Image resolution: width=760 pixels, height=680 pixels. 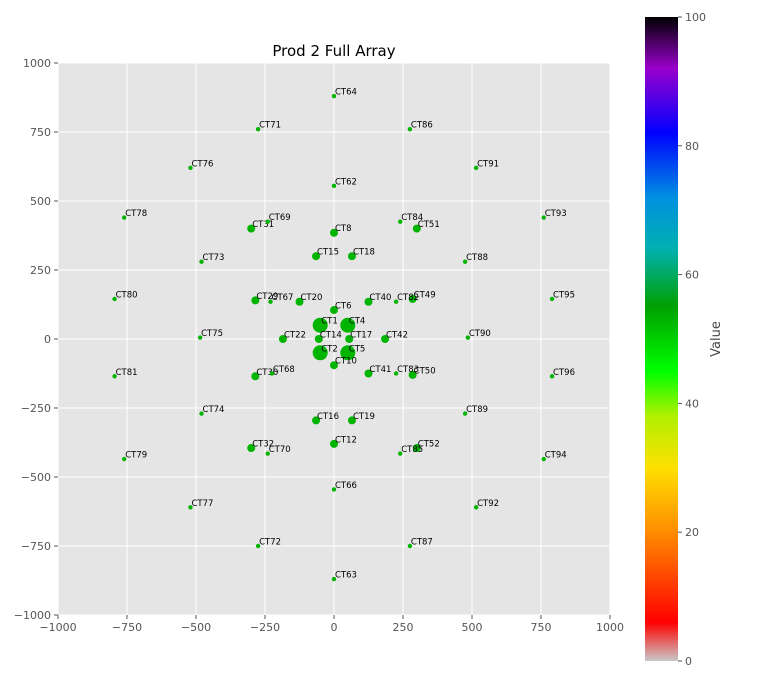 What do you see at coordinates (251, 228) in the screenshot?
I see `data-point-ct31` at bounding box center [251, 228].